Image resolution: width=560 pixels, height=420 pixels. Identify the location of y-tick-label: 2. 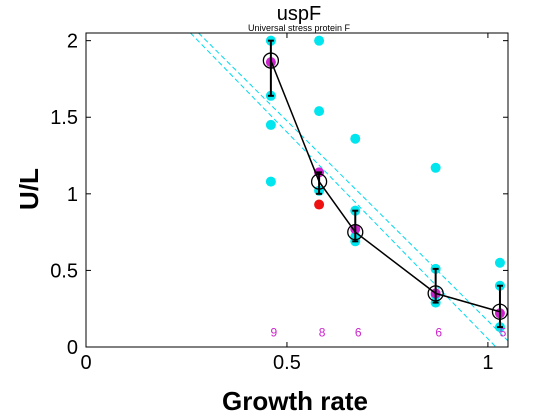
(72, 42).